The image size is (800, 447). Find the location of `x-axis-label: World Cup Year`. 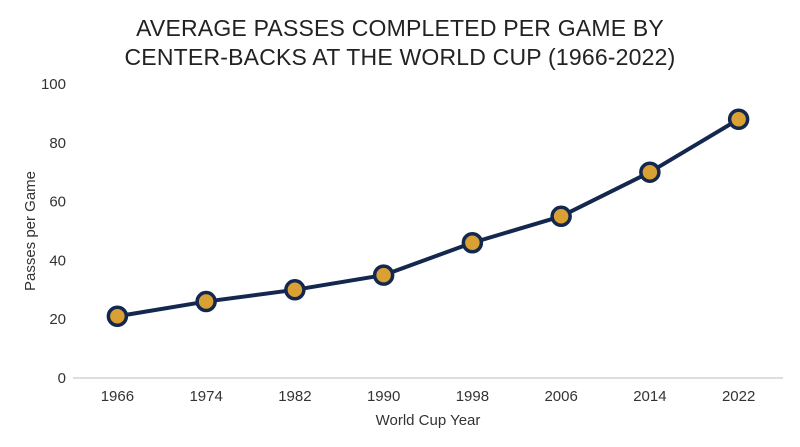

x-axis-label: World Cup Year is located at coordinates (428, 420).